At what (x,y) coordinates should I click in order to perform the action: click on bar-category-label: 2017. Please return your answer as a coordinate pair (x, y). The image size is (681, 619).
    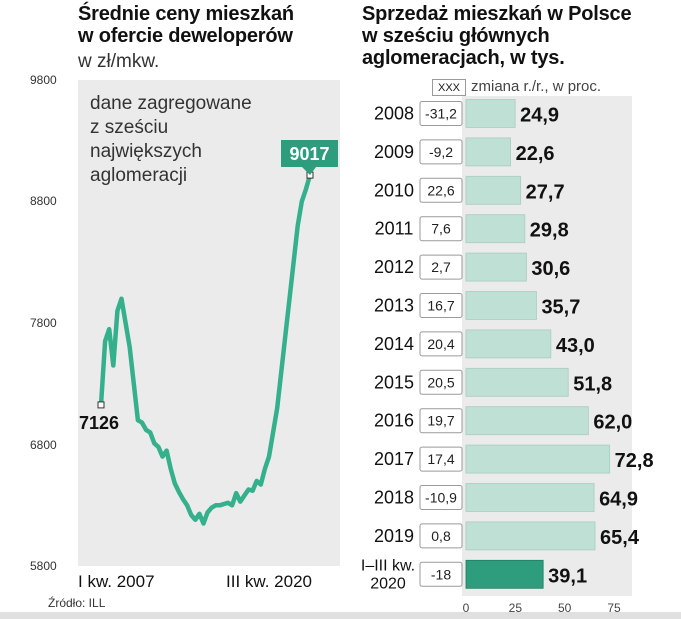
    Looking at the image, I should click on (394, 459).